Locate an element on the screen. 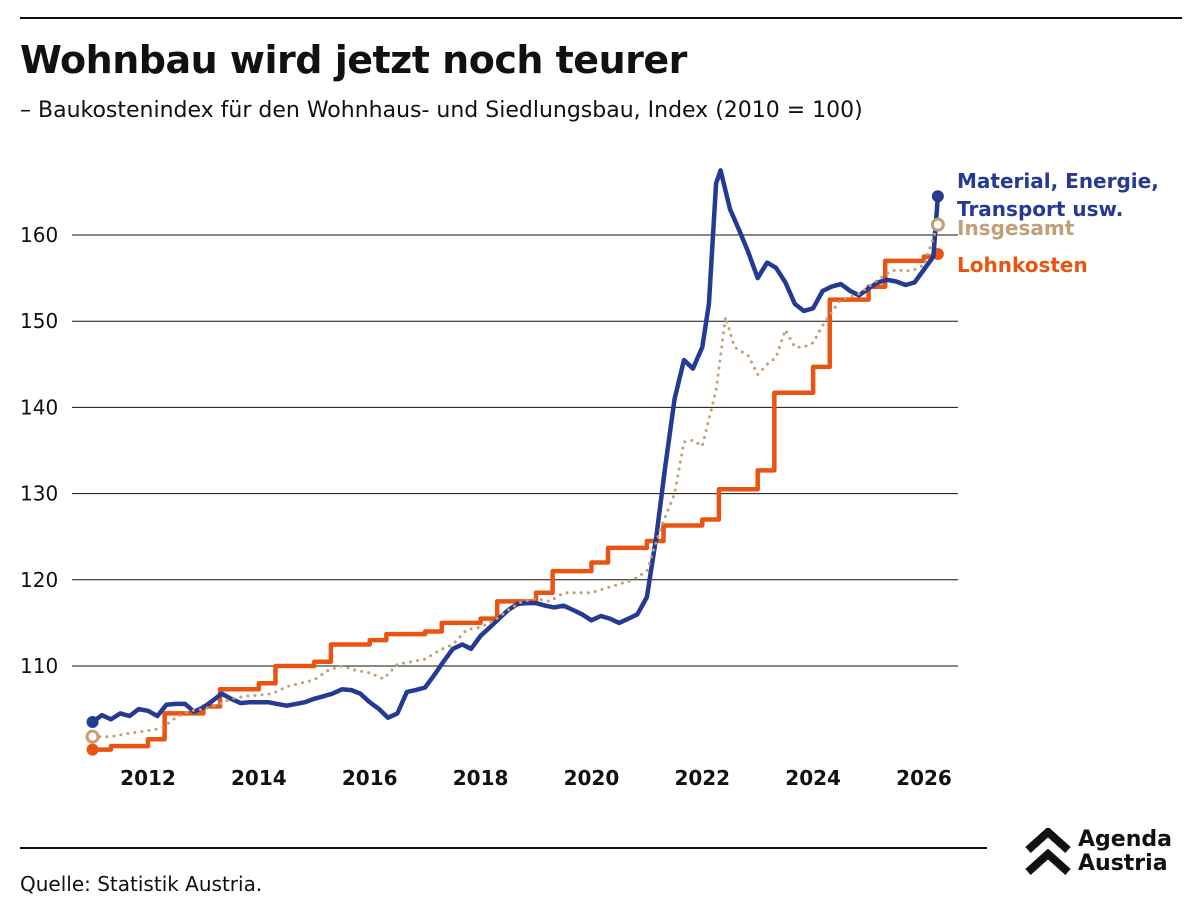 The image size is (1199, 915). x-tick-label: 2016 is located at coordinates (370, 778).